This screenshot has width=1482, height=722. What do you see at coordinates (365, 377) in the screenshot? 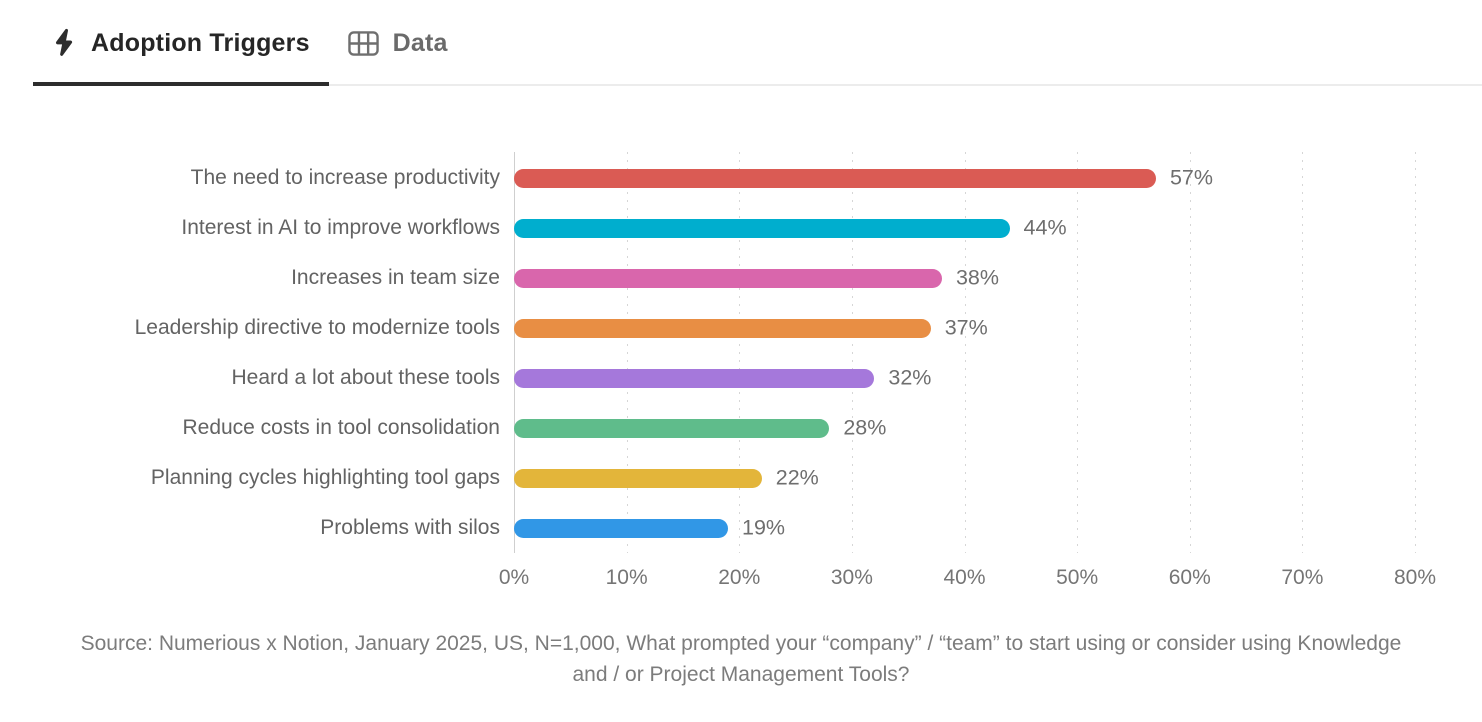
I see `category-label: Heard a lot about these tools` at bounding box center [365, 377].